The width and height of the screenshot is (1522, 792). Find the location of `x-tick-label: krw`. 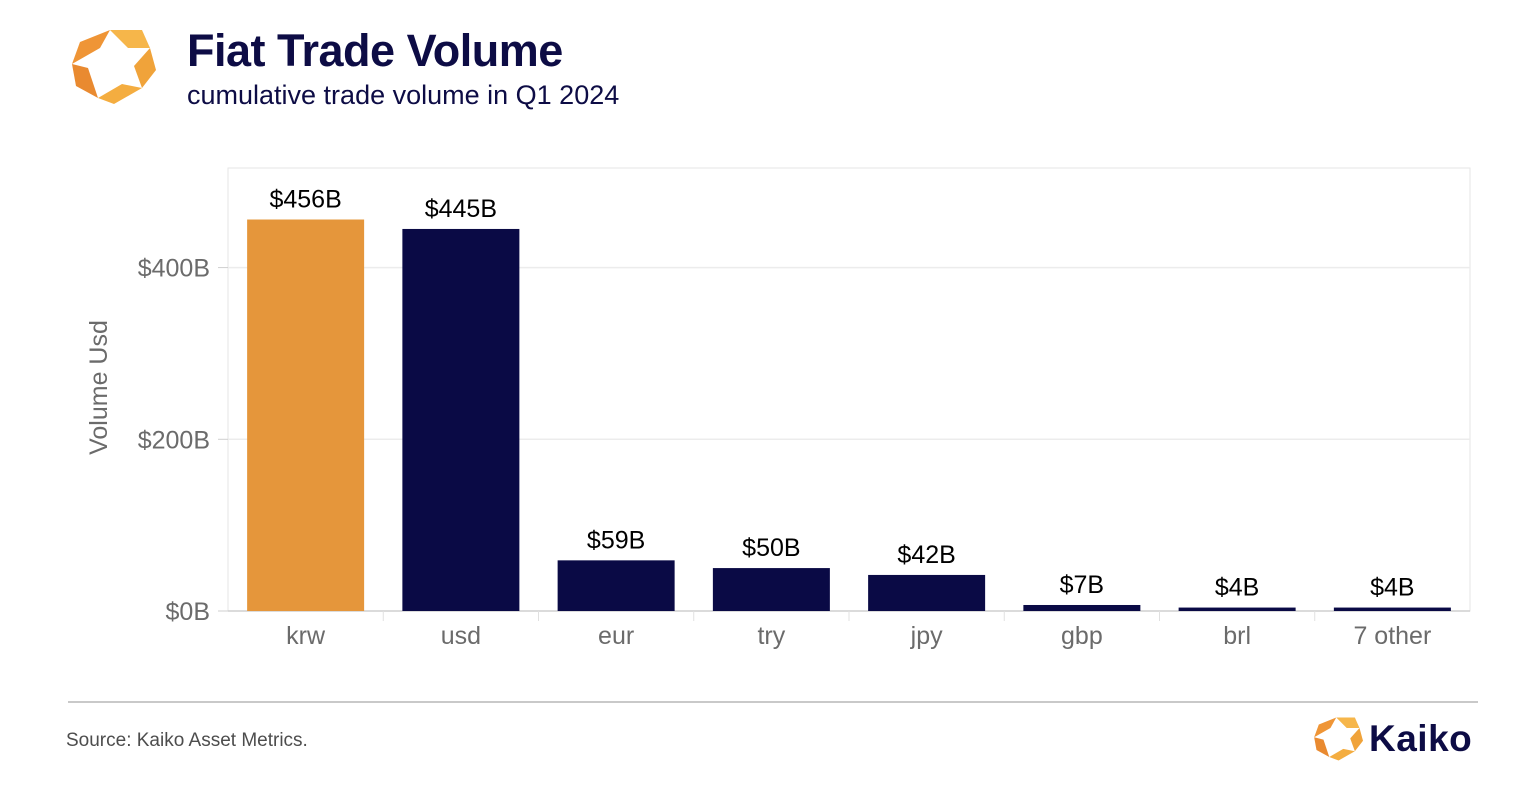

x-tick-label: krw is located at coordinates (306, 636).